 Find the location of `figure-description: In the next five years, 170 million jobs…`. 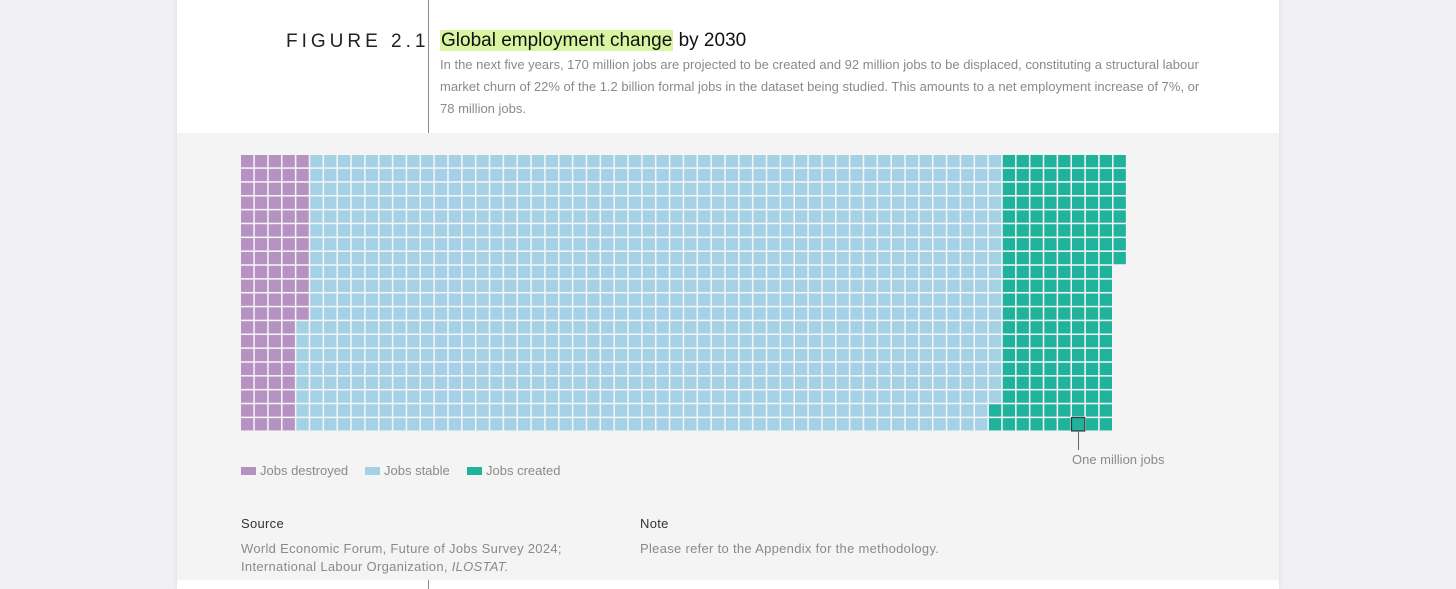

figure-description: In the next five years, 170 million jobs… is located at coordinates (820, 86).